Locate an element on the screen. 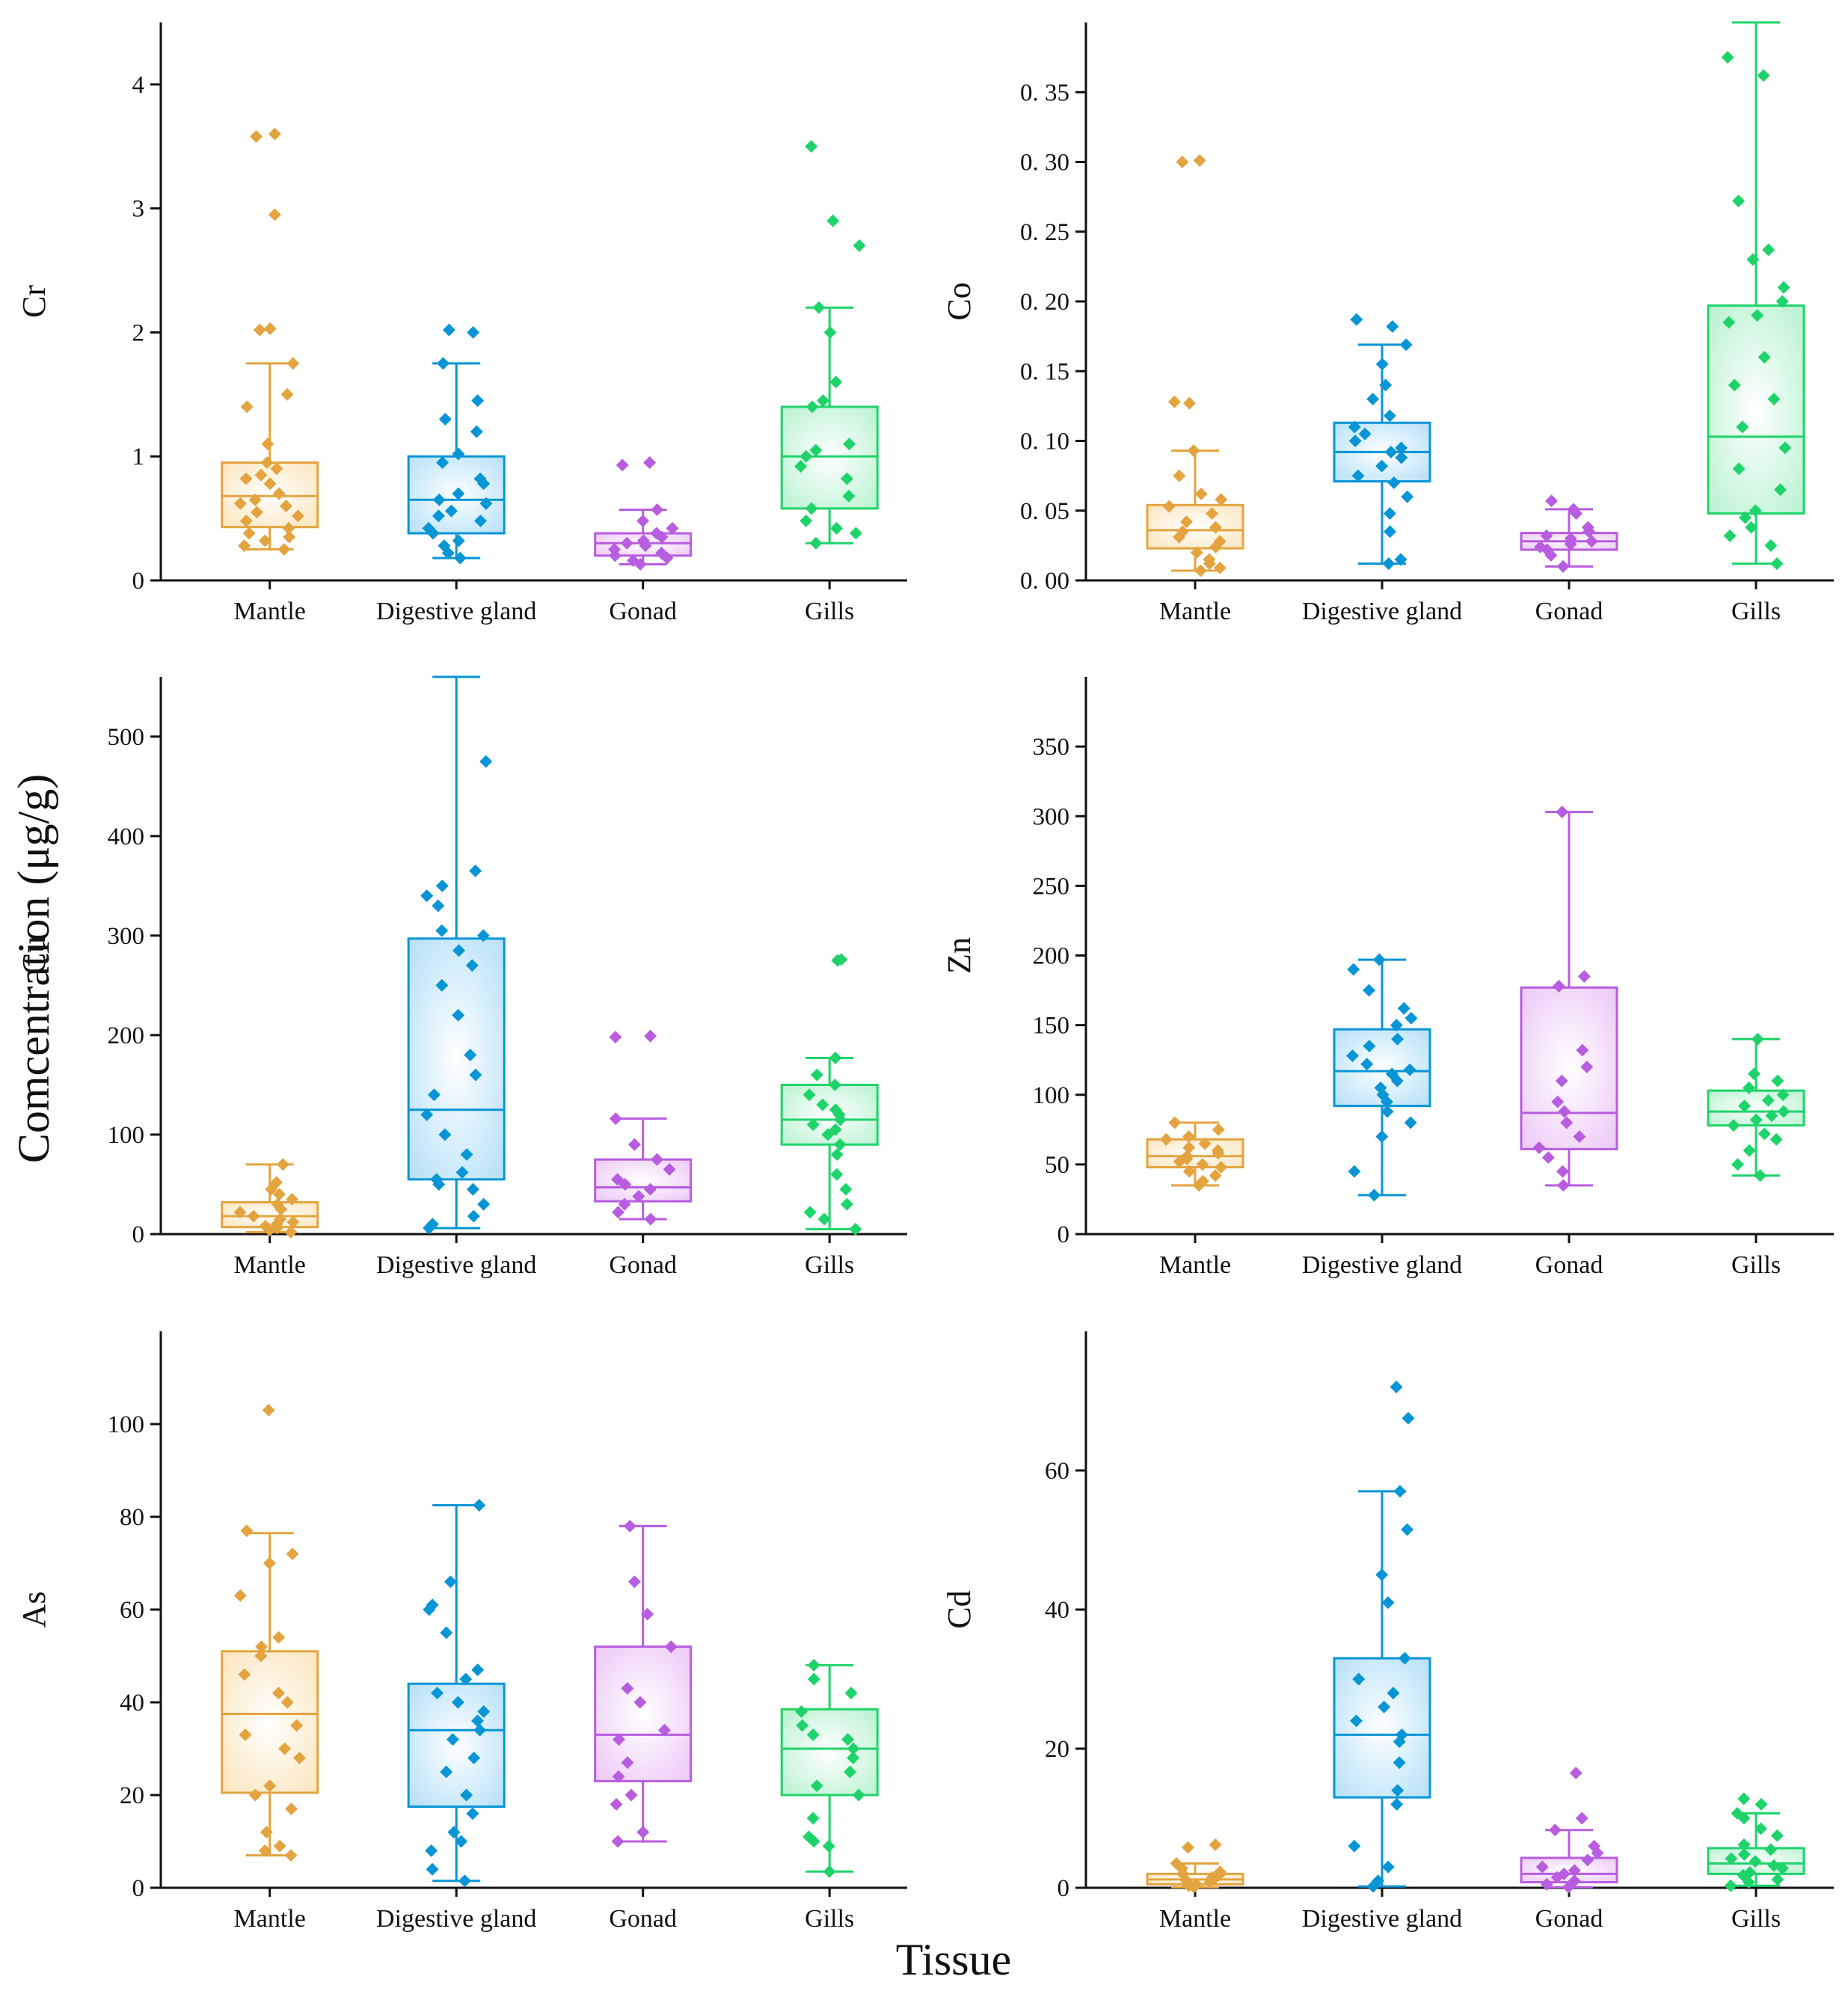  y-tick-label: 2 is located at coordinates (138, 332).